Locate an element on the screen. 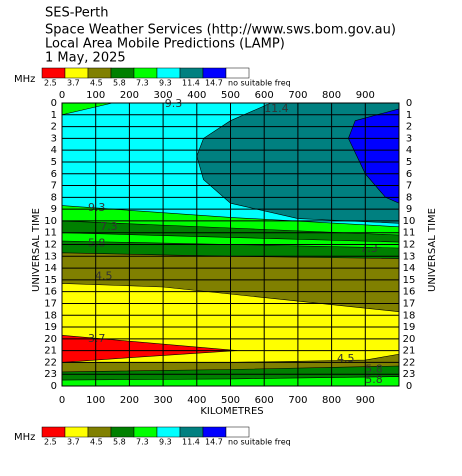  y-tick-label: 16 is located at coordinates (50, 292).